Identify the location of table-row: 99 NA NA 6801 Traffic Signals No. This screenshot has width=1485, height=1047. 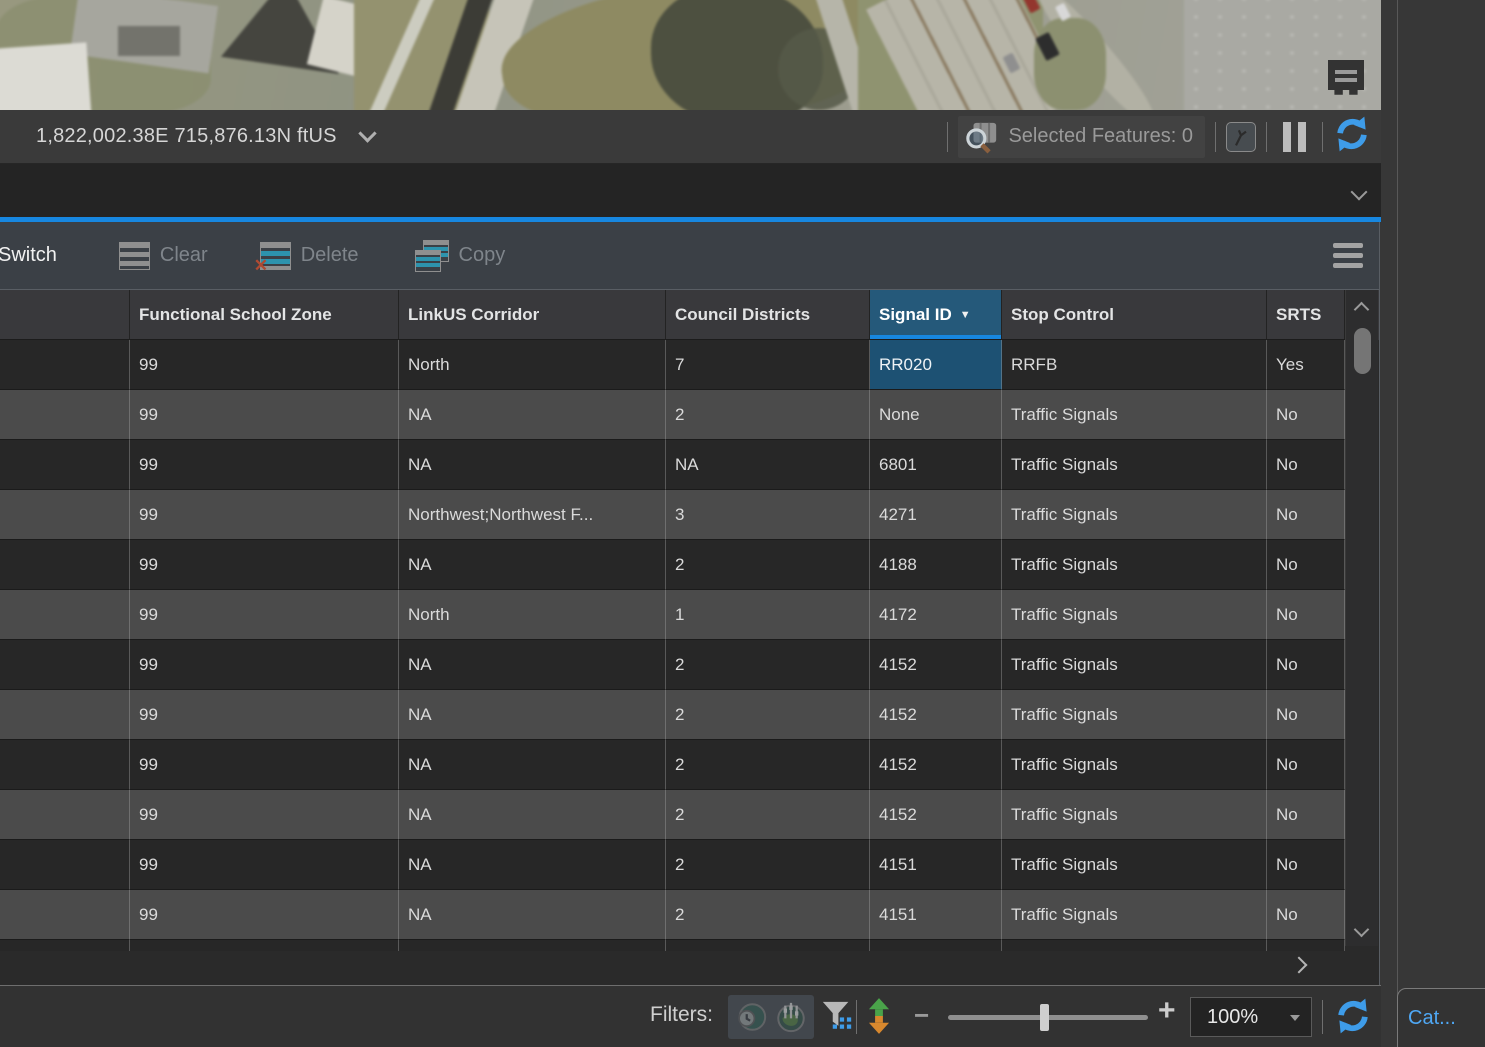
(689, 465).